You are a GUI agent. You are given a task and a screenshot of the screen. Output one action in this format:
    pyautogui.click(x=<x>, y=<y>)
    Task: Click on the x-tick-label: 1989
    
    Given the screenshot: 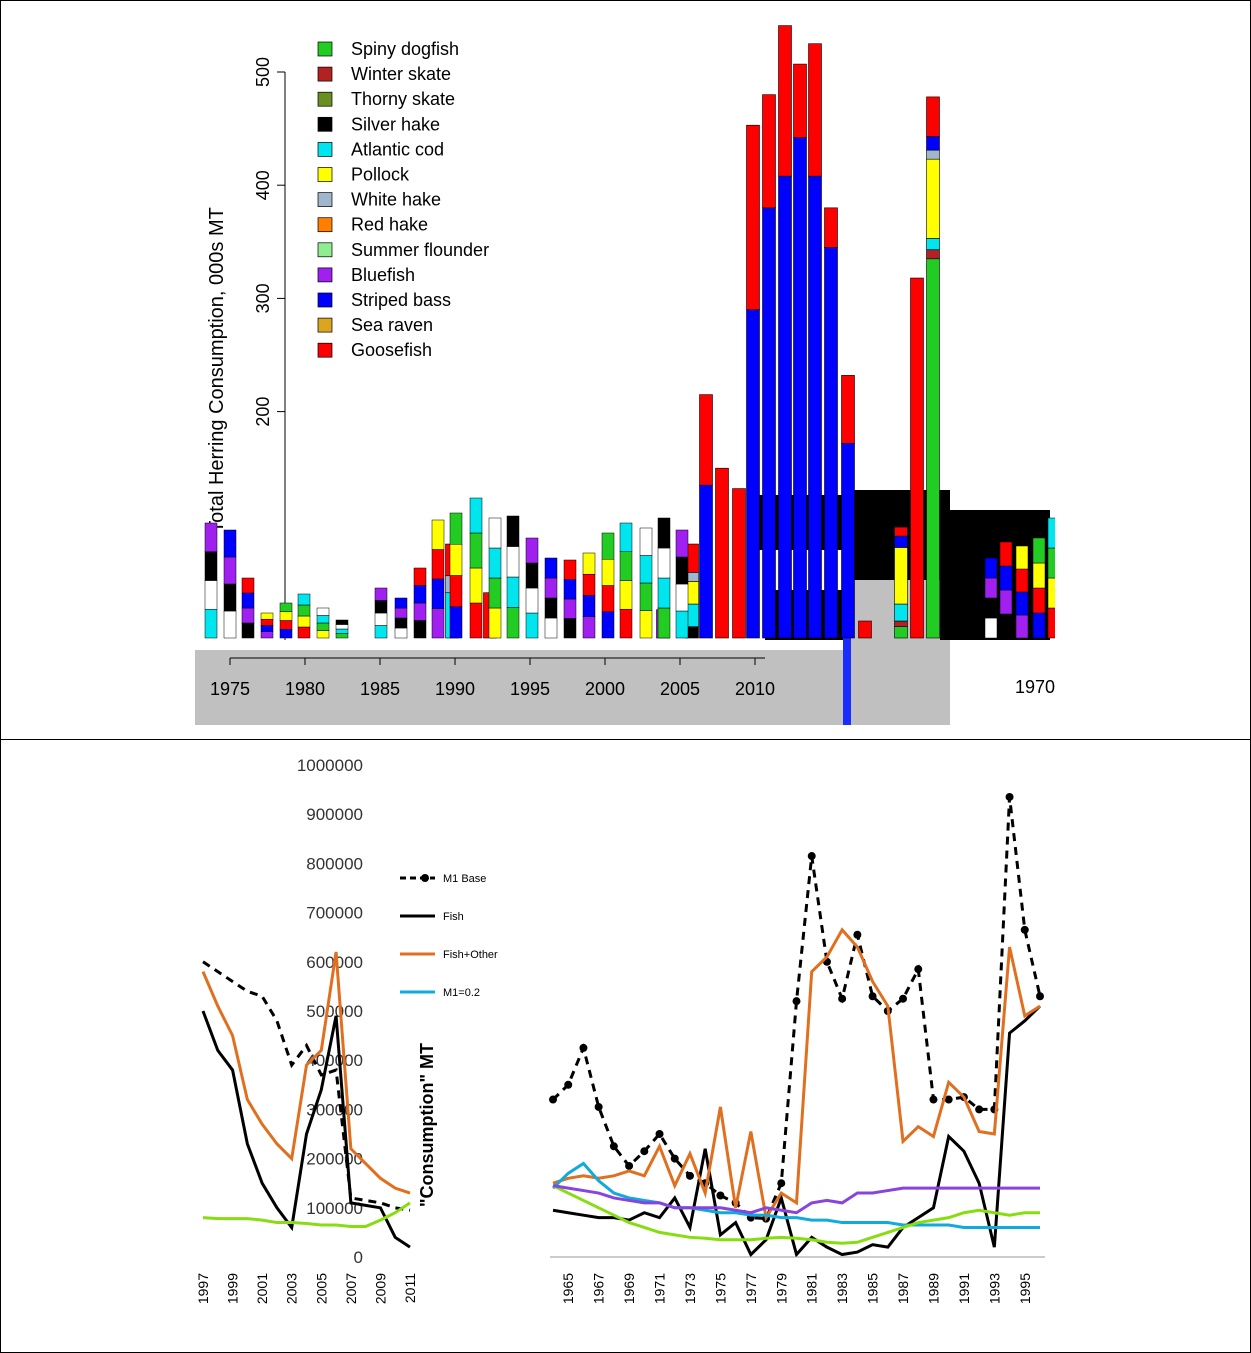 What is the action you would take?
    pyautogui.click(x=933, y=1288)
    